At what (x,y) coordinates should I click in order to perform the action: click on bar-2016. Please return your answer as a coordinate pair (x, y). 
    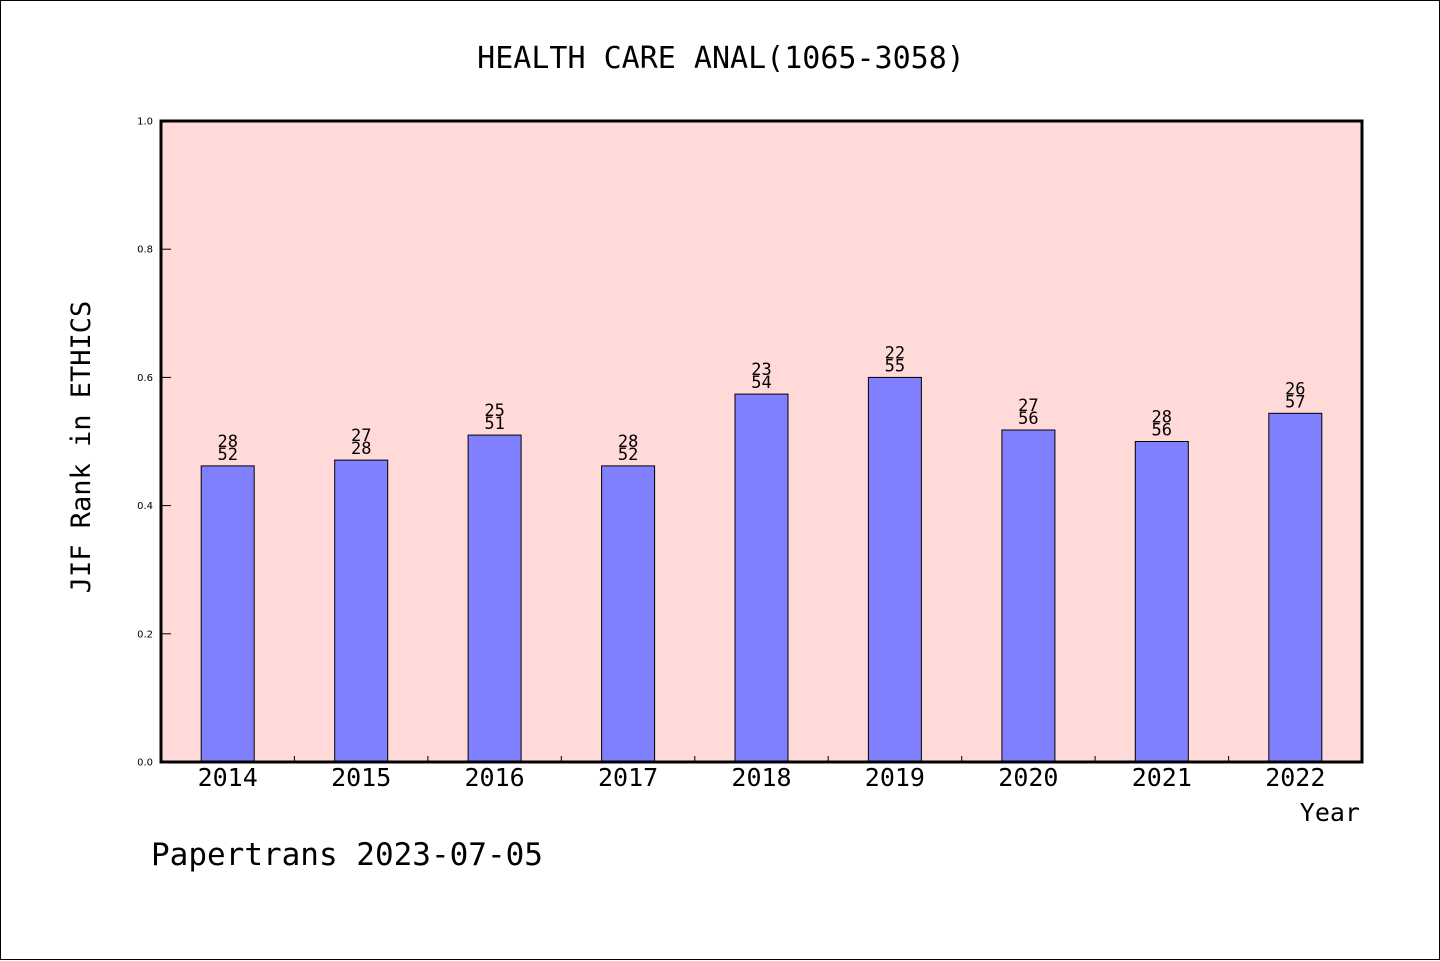
    Looking at the image, I should click on (494, 598).